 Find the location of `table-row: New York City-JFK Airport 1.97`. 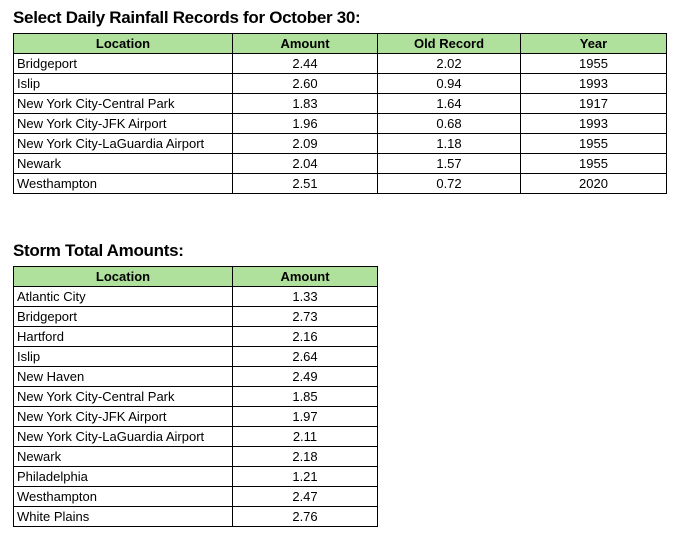

table-row: New York City-JFK Airport 1.97 is located at coordinates (195, 416).